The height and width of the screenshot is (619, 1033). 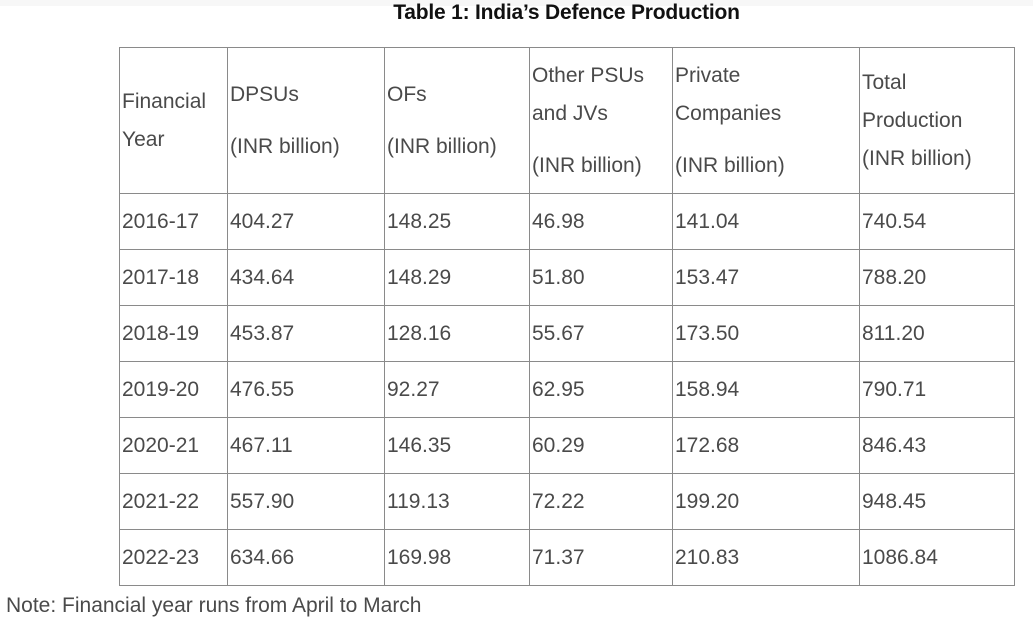 I want to click on cell-other-psus: 51.80, so click(x=601, y=277).